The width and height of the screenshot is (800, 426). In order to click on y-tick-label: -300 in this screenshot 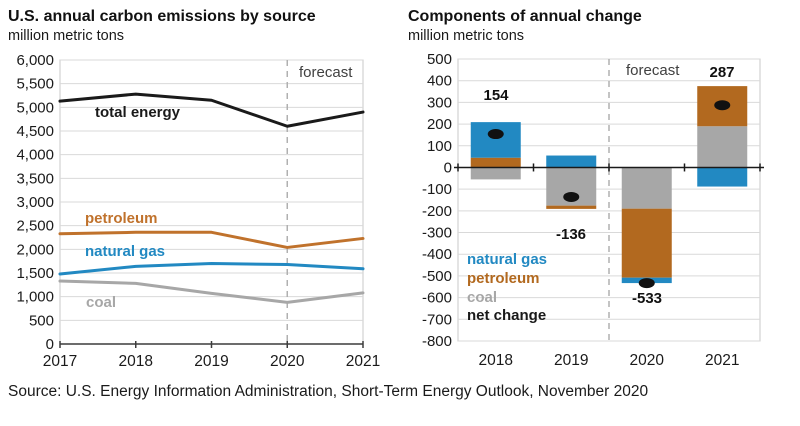, I will do `click(437, 233)`.